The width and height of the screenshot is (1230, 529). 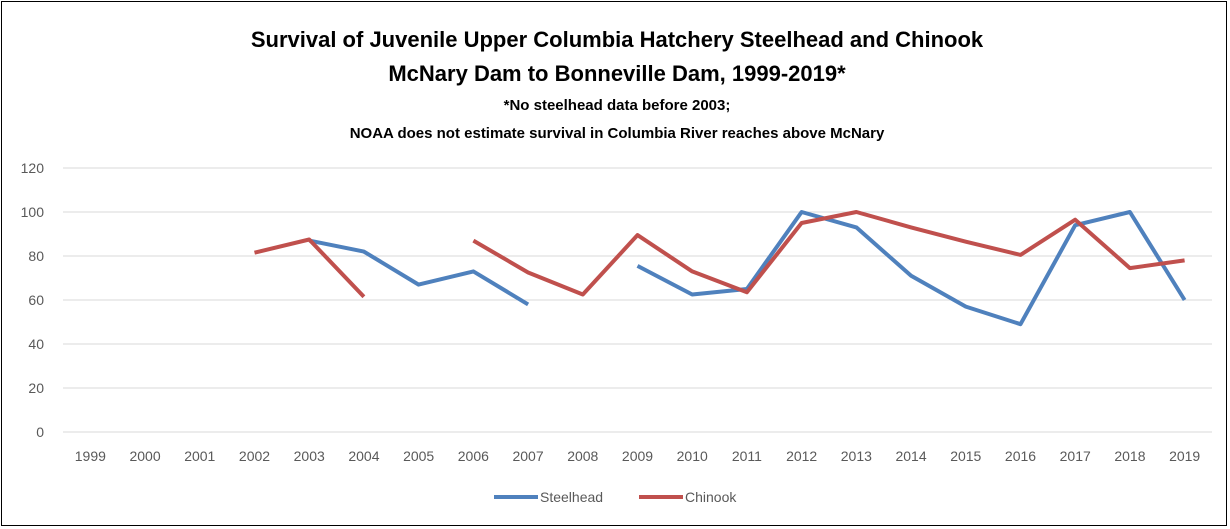 I want to click on x-tick-label: 2011, so click(x=747, y=456).